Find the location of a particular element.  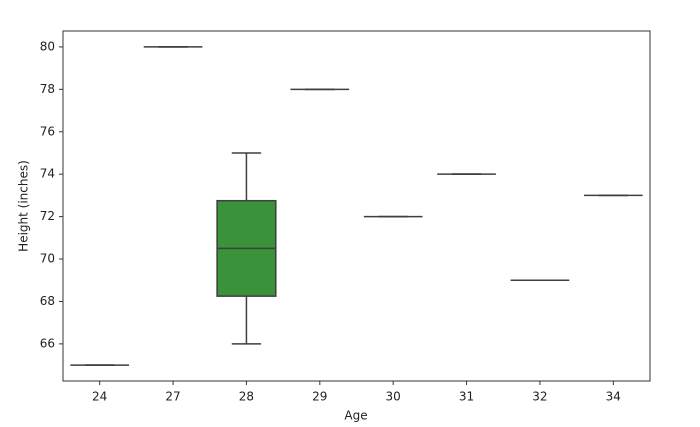

y-tick-label: 78 is located at coordinates (47, 89).